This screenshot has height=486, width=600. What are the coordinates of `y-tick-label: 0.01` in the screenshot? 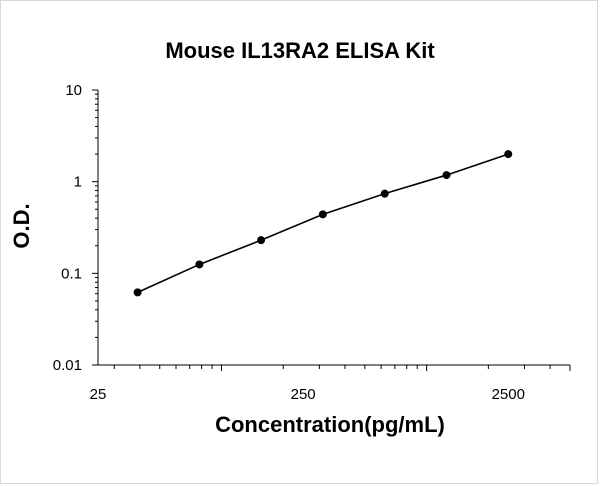 It's located at (67, 365).